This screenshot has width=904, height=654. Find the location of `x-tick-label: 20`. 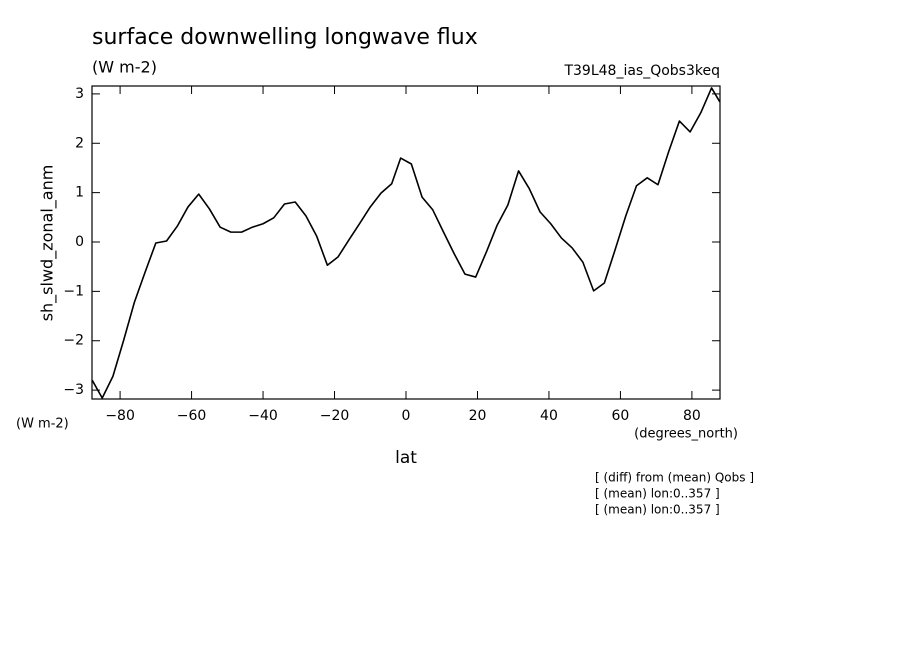

x-tick-label: 20 is located at coordinates (478, 416).